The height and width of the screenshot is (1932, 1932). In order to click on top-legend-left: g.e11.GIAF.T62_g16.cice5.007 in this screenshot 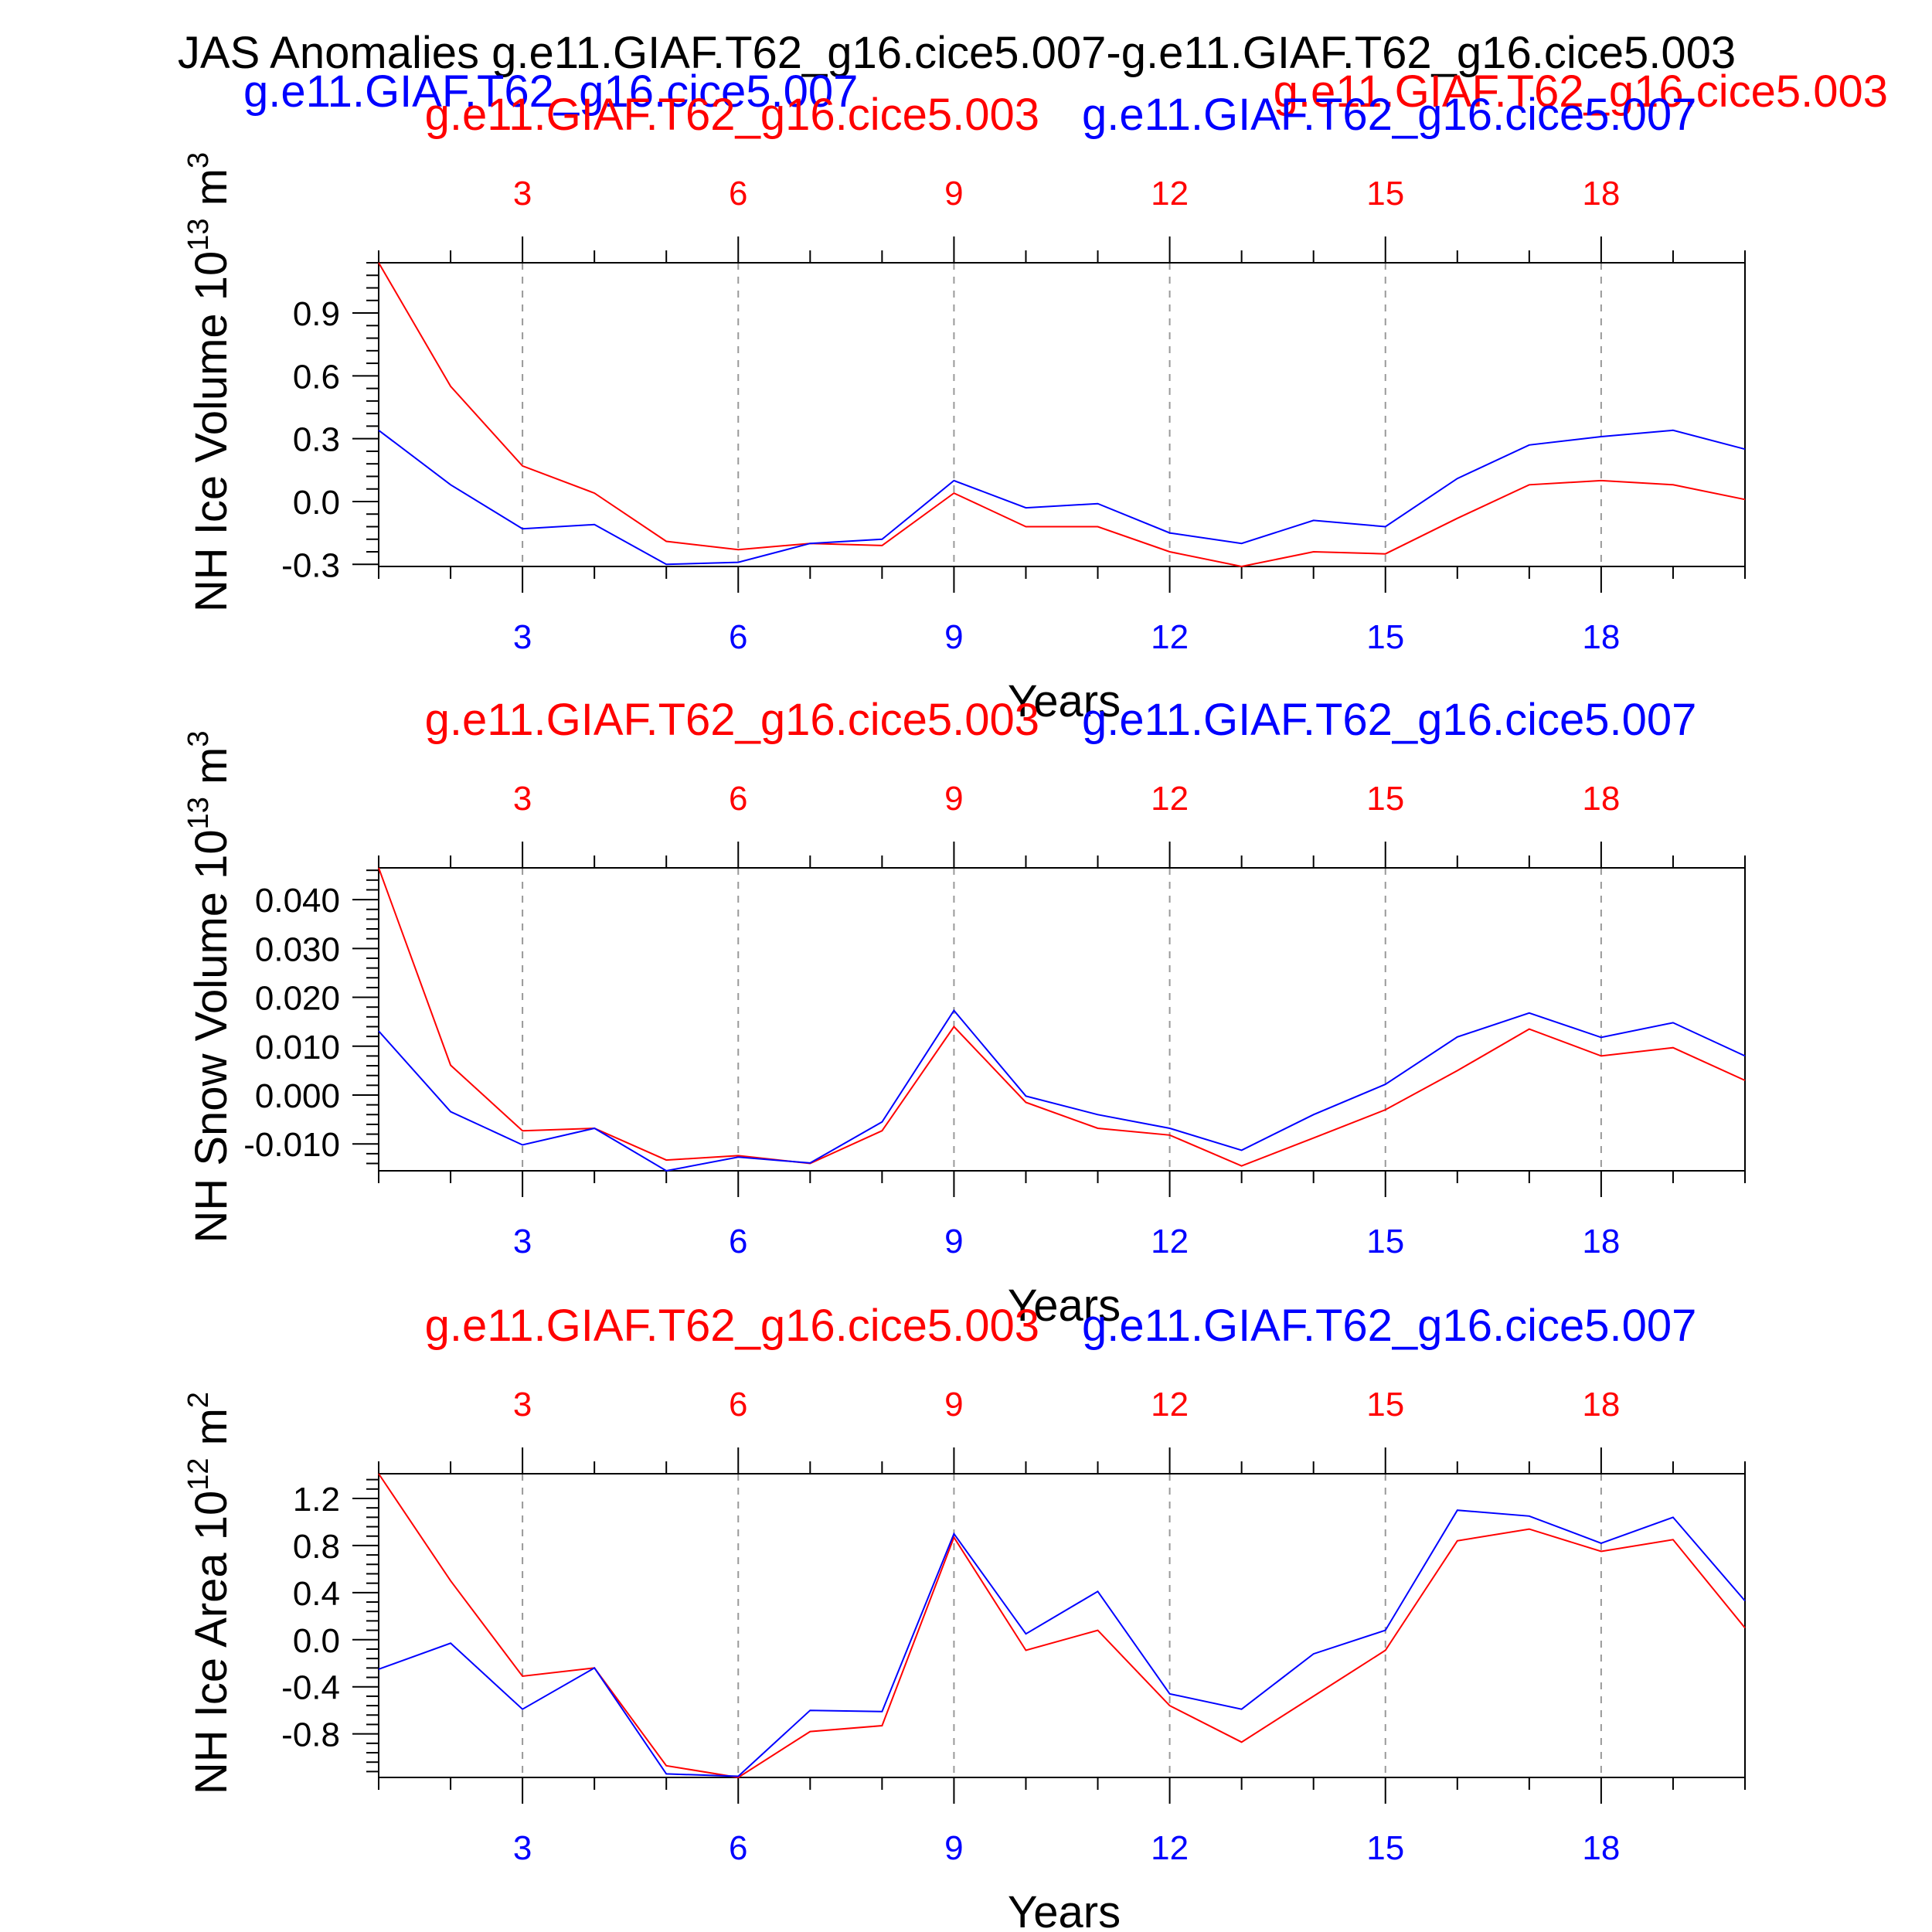, I will do `click(550, 91)`.